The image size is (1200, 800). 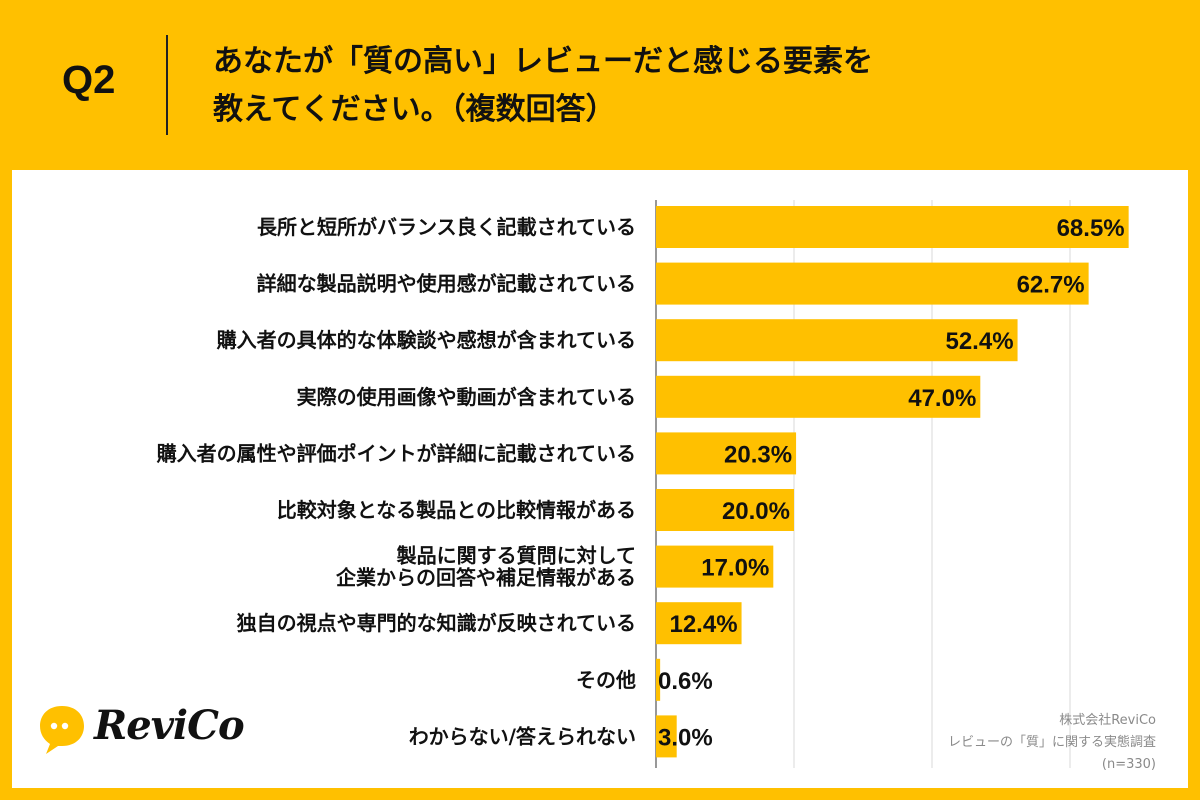 I want to click on category-label: 購入者の属性や評価ポイントが詳細に記載されている, so click(x=396, y=453).